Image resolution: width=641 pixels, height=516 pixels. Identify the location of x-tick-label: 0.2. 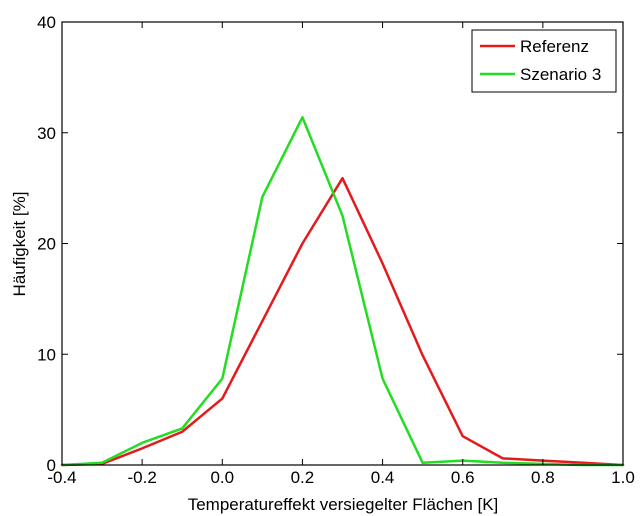
(303, 477).